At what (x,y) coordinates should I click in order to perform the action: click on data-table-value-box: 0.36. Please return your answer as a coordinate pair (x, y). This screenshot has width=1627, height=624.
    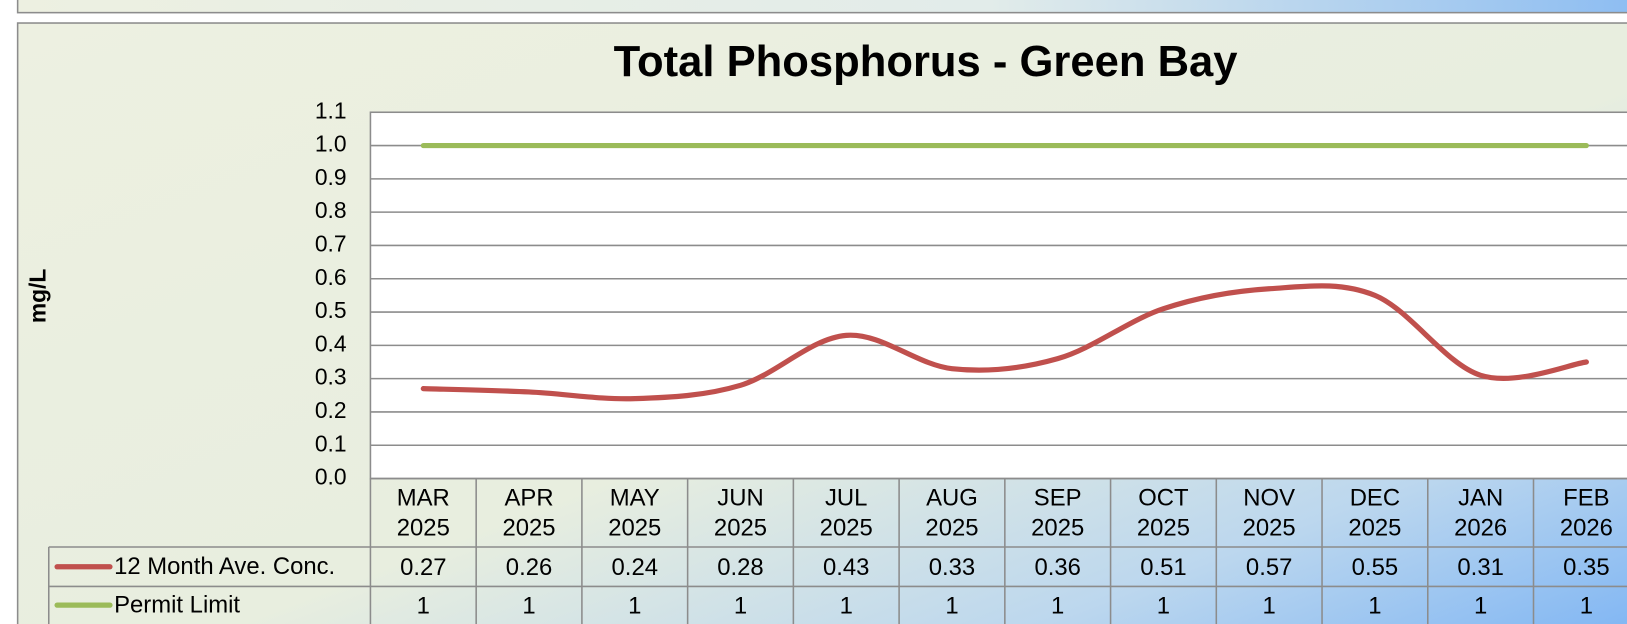
    Looking at the image, I should click on (1057, 566).